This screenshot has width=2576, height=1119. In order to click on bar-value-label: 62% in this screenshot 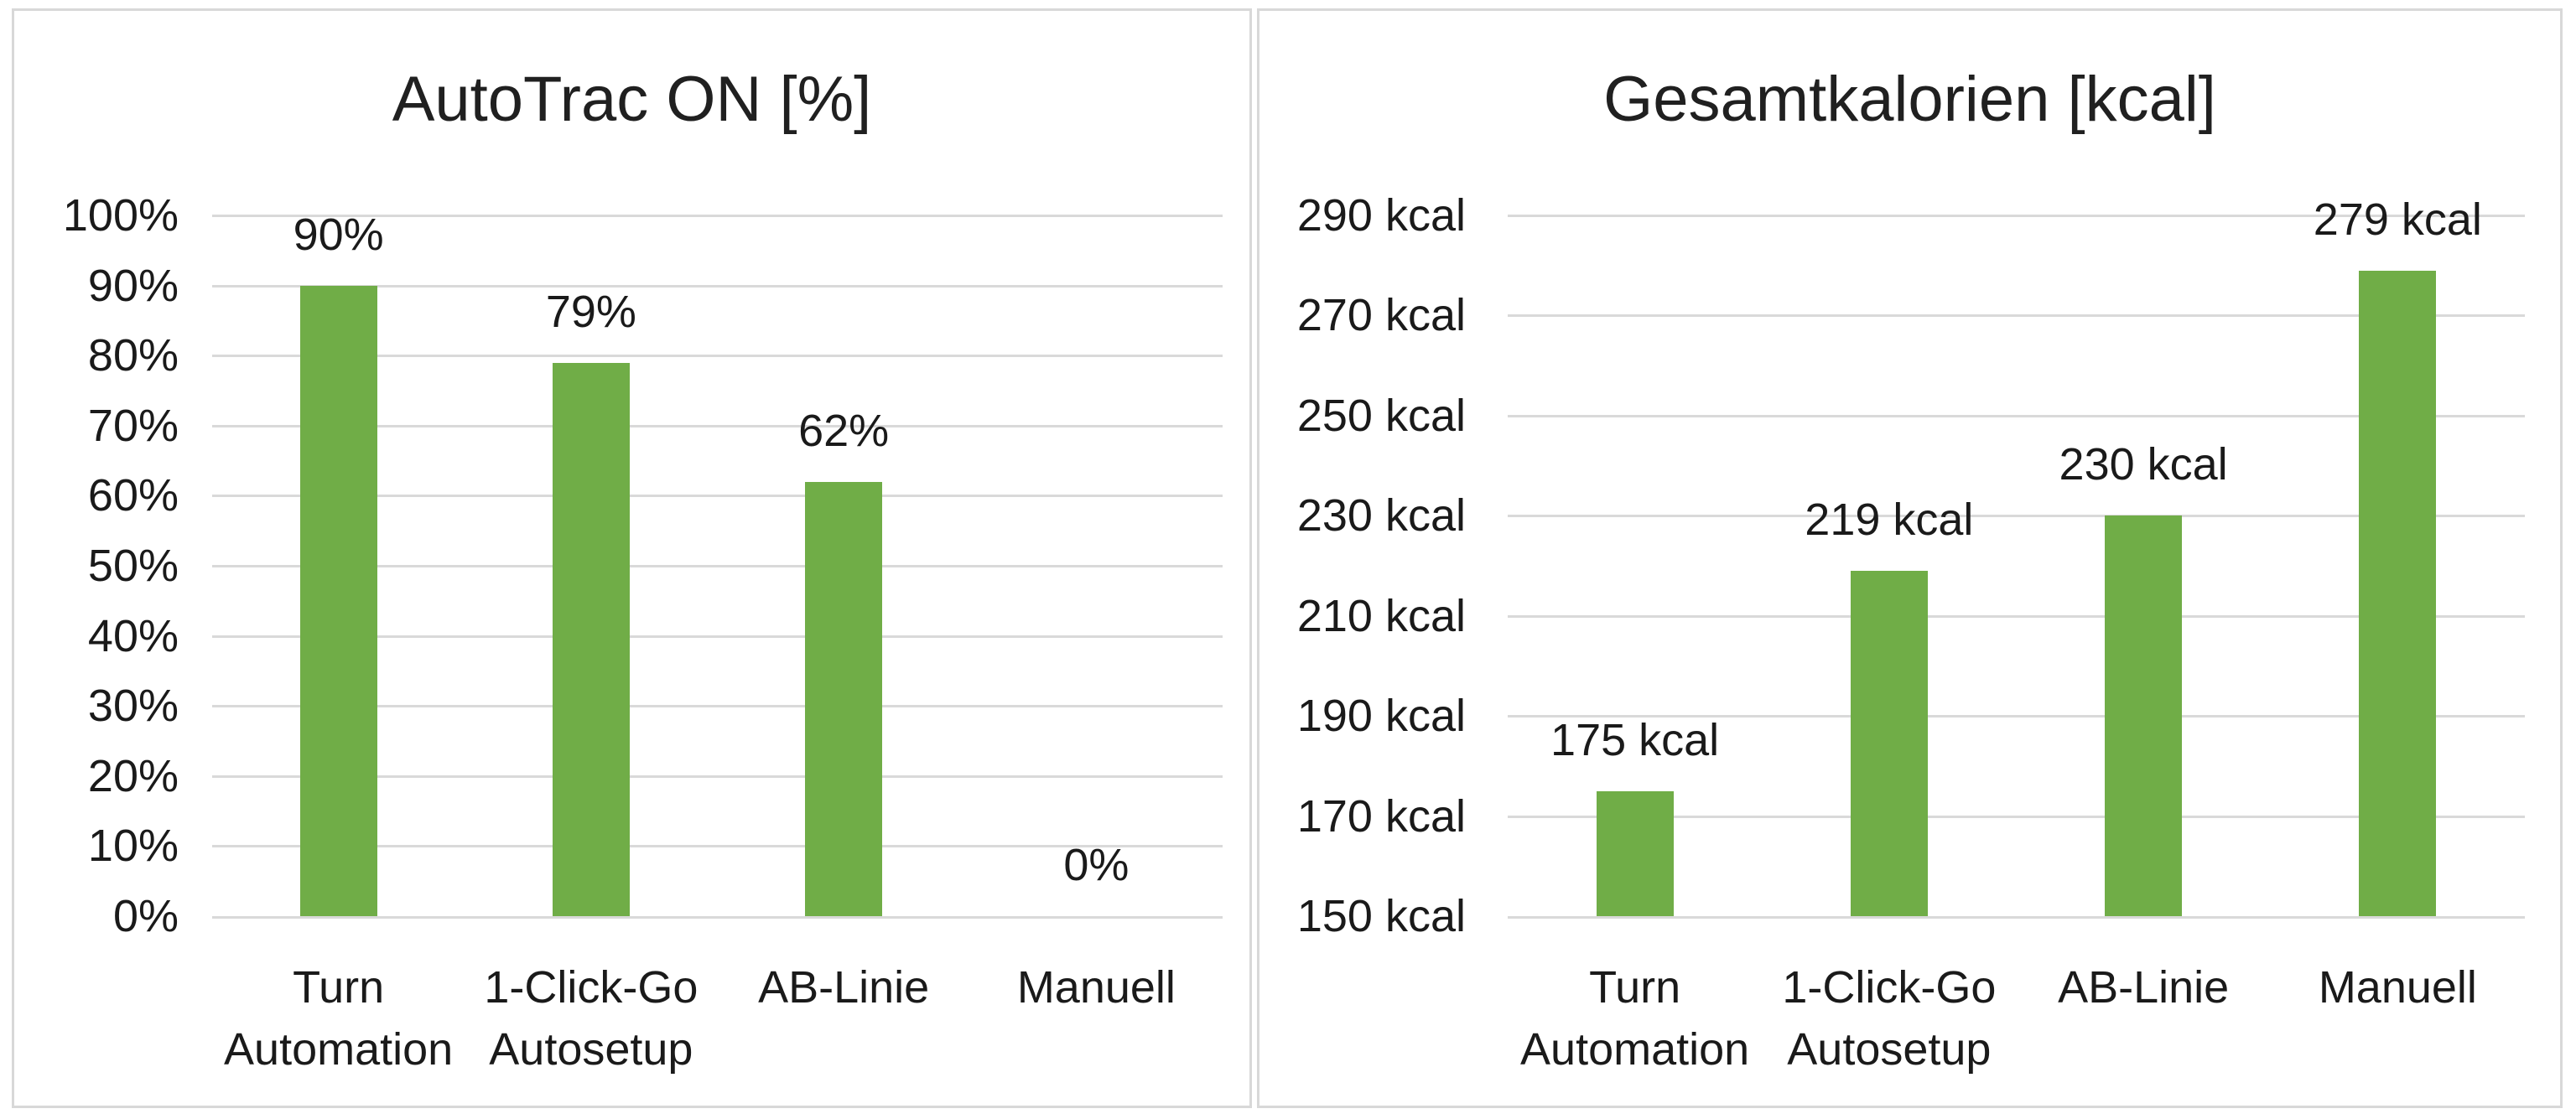, I will do `click(844, 430)`.